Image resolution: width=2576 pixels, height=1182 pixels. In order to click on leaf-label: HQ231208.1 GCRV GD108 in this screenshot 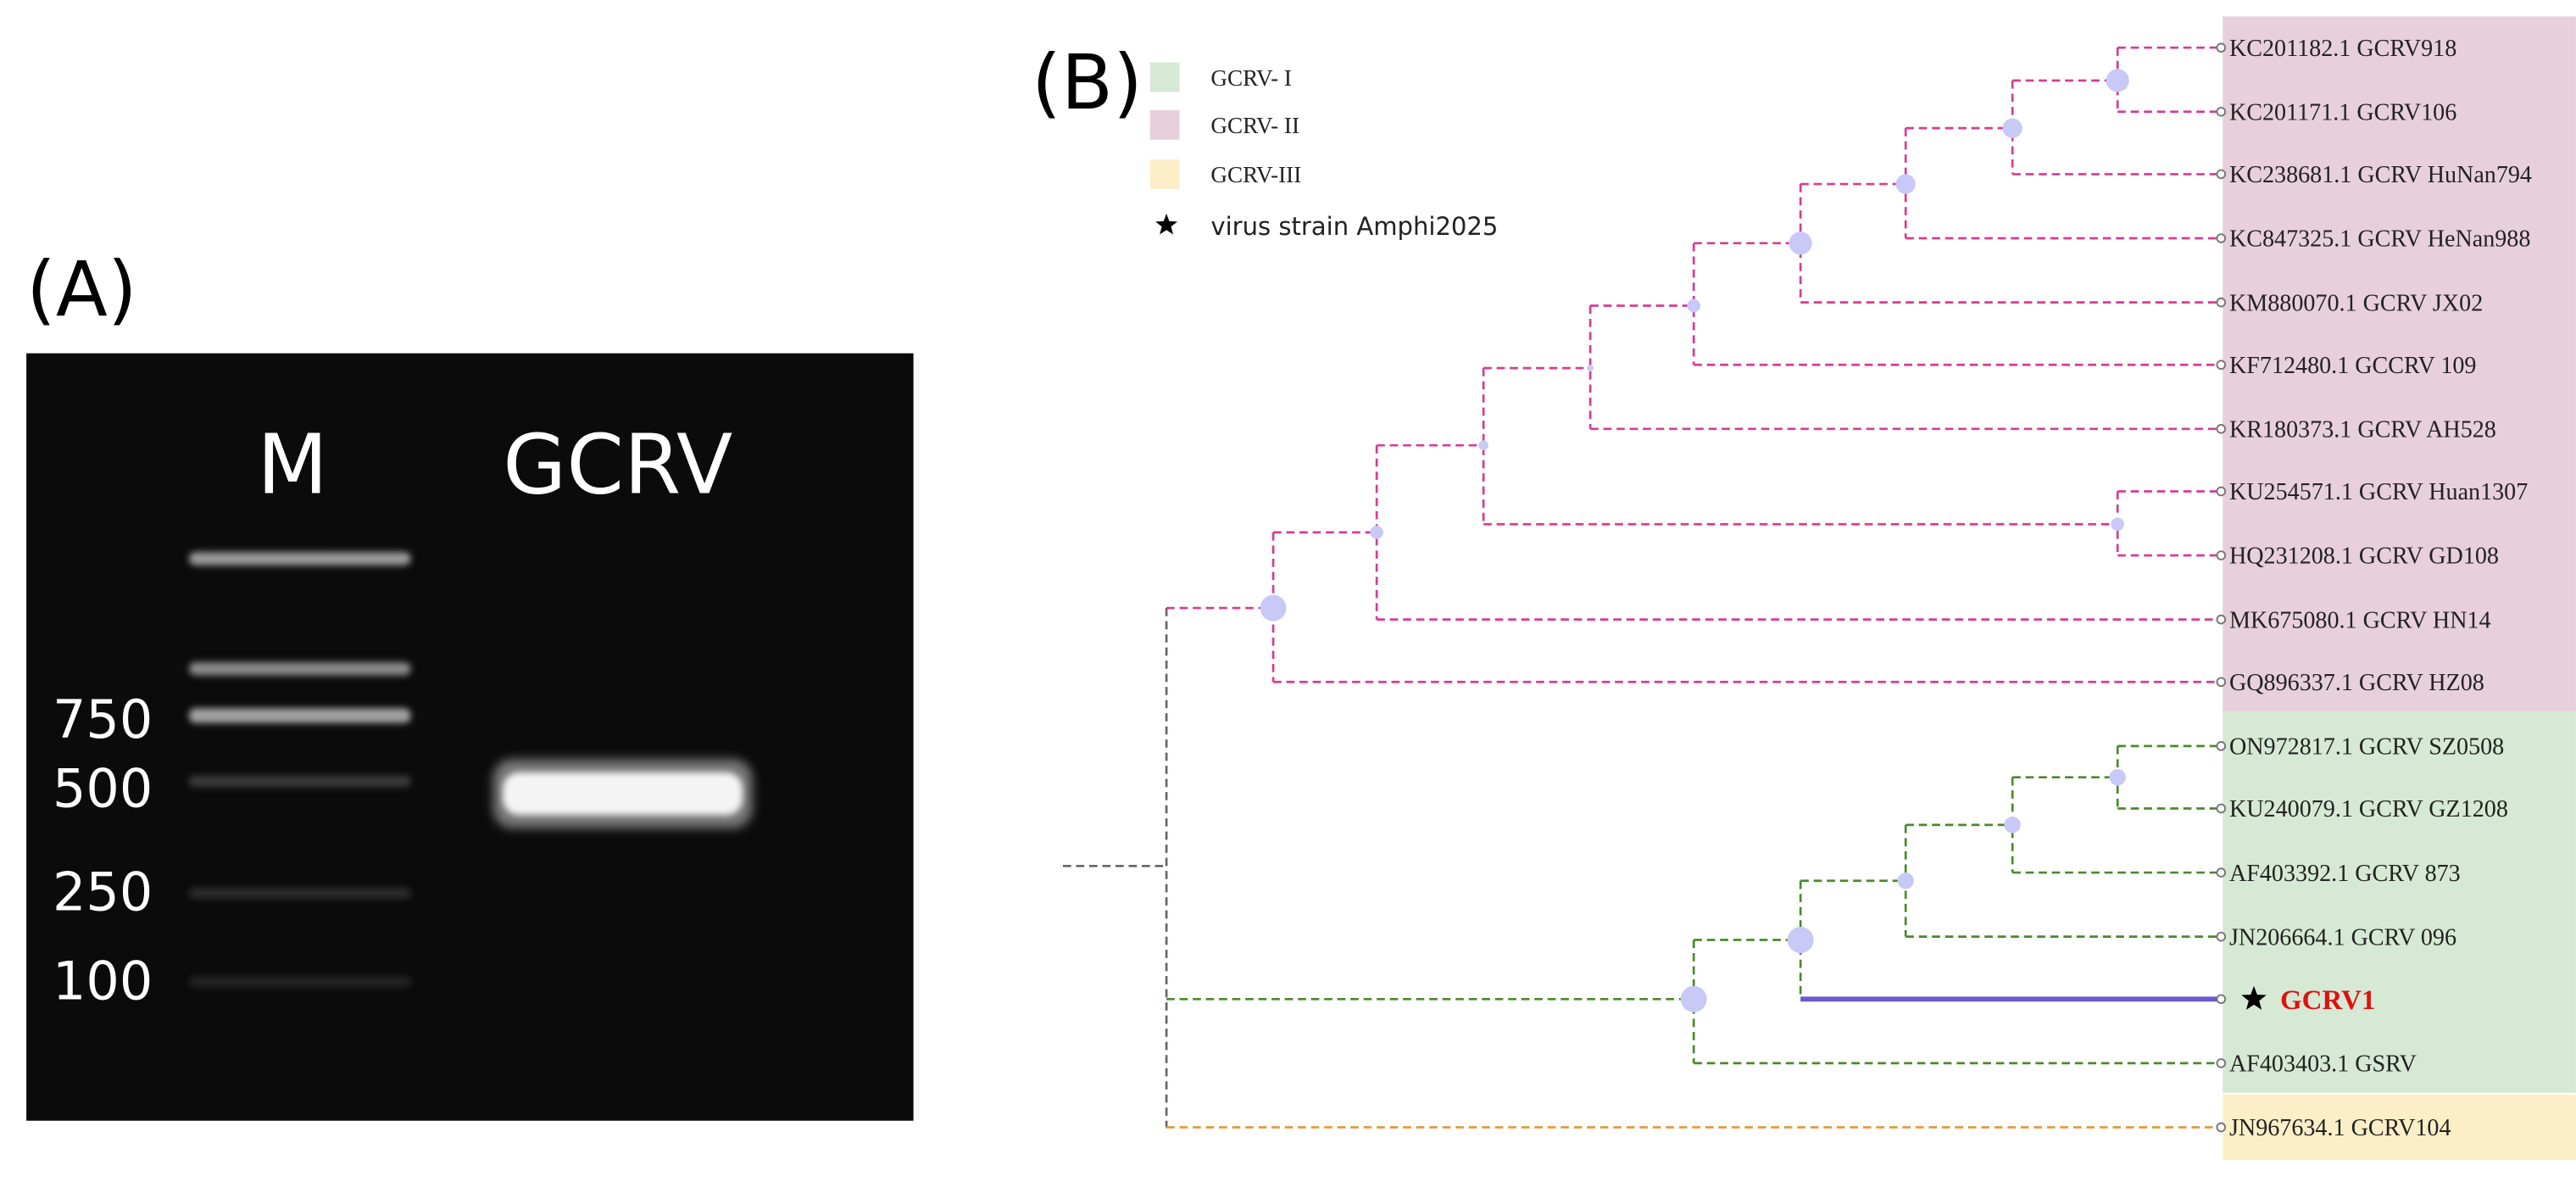, I will do `click(2364, 557)`.